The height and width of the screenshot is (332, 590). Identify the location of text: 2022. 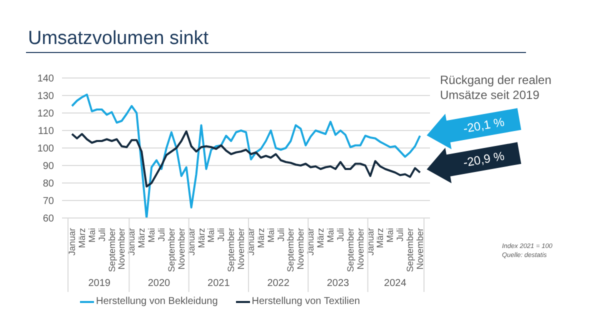
(278, 283).